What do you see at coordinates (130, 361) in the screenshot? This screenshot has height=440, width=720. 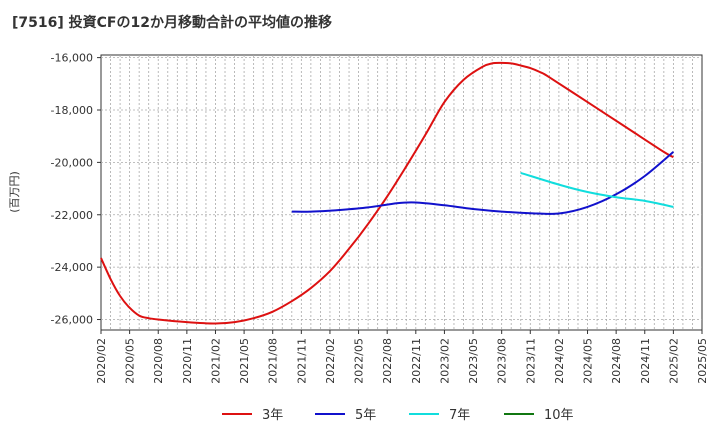 I see `x-tick-label: 2020/05` at bounding box center [130, 361].